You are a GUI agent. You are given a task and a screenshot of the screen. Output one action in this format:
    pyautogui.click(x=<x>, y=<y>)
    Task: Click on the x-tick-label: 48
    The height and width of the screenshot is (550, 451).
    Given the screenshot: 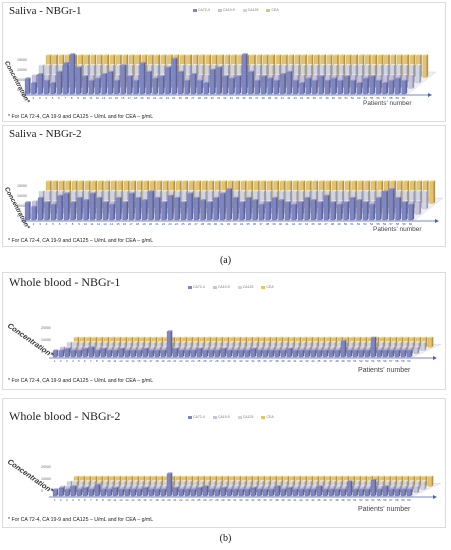 What is the action you would take?
    pyautogui.click(x=327, y=98)
    